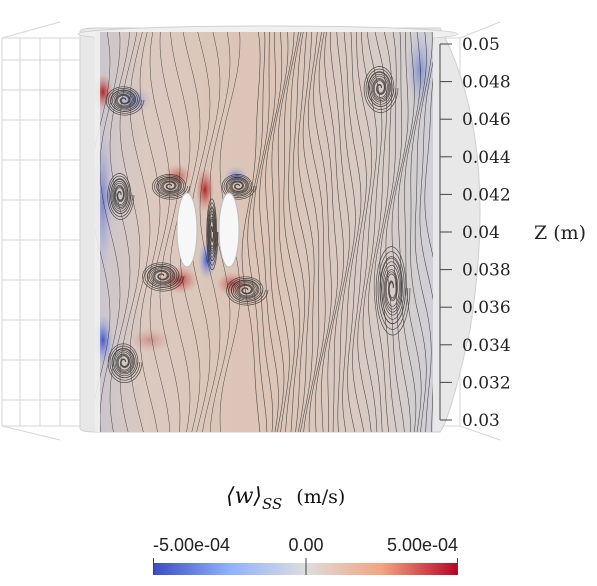 Image resolution: width=597 pixels, height=586 pixels. What do you see at coordinates (486, 271) in the screenshot?
I see `z-tick-label: 0.038` at bounding box center [486, 271].